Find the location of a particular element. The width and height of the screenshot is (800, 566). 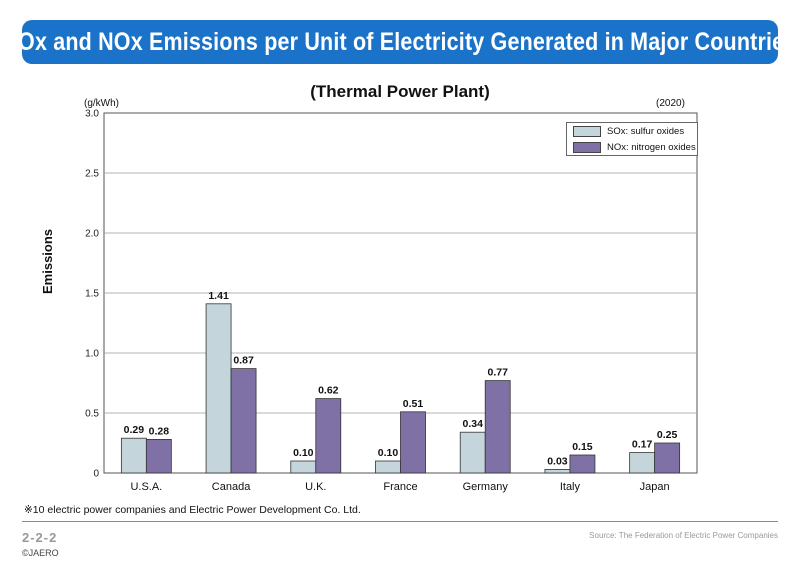

x-tick-label: Germany is located at coordinates (486, 487).